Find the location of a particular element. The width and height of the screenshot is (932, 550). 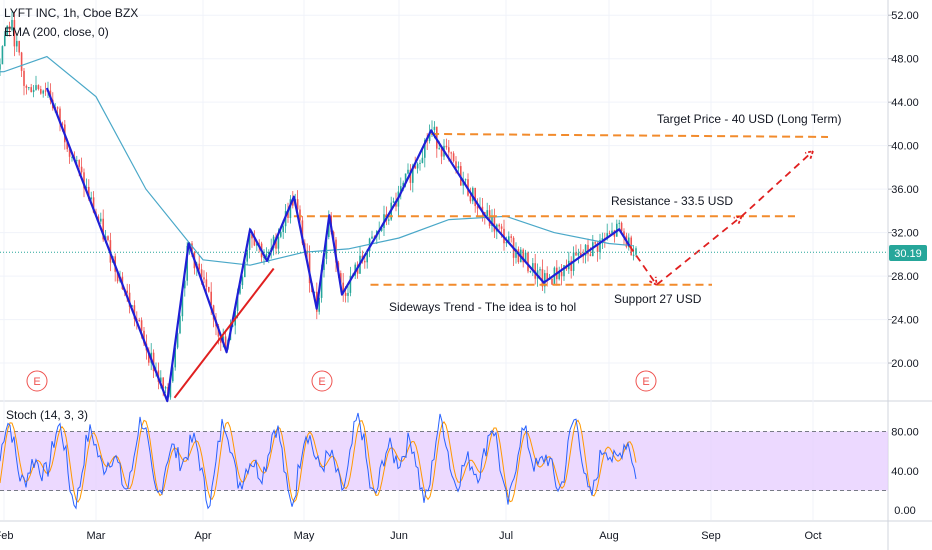

stoch-tick-label: 80.00 is located at coordinates (905, 433).